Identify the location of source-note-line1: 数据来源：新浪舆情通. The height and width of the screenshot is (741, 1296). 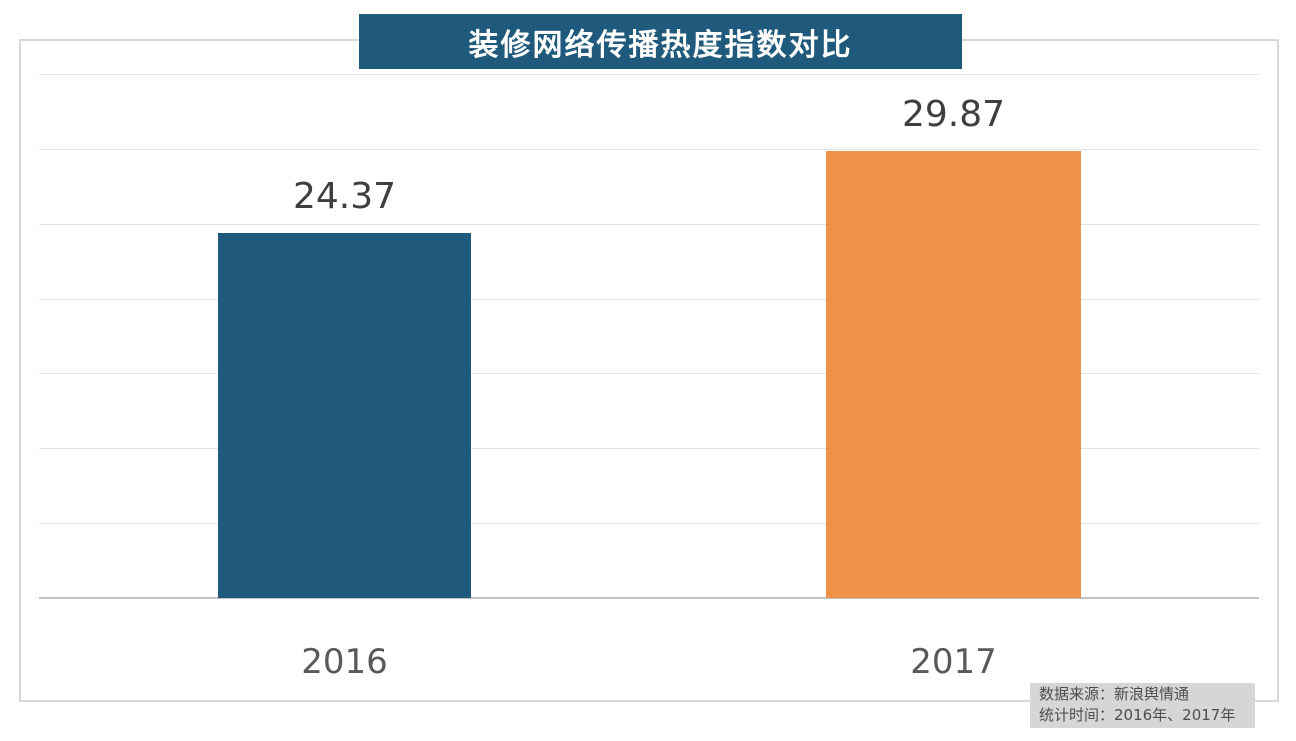
(1114, 694).